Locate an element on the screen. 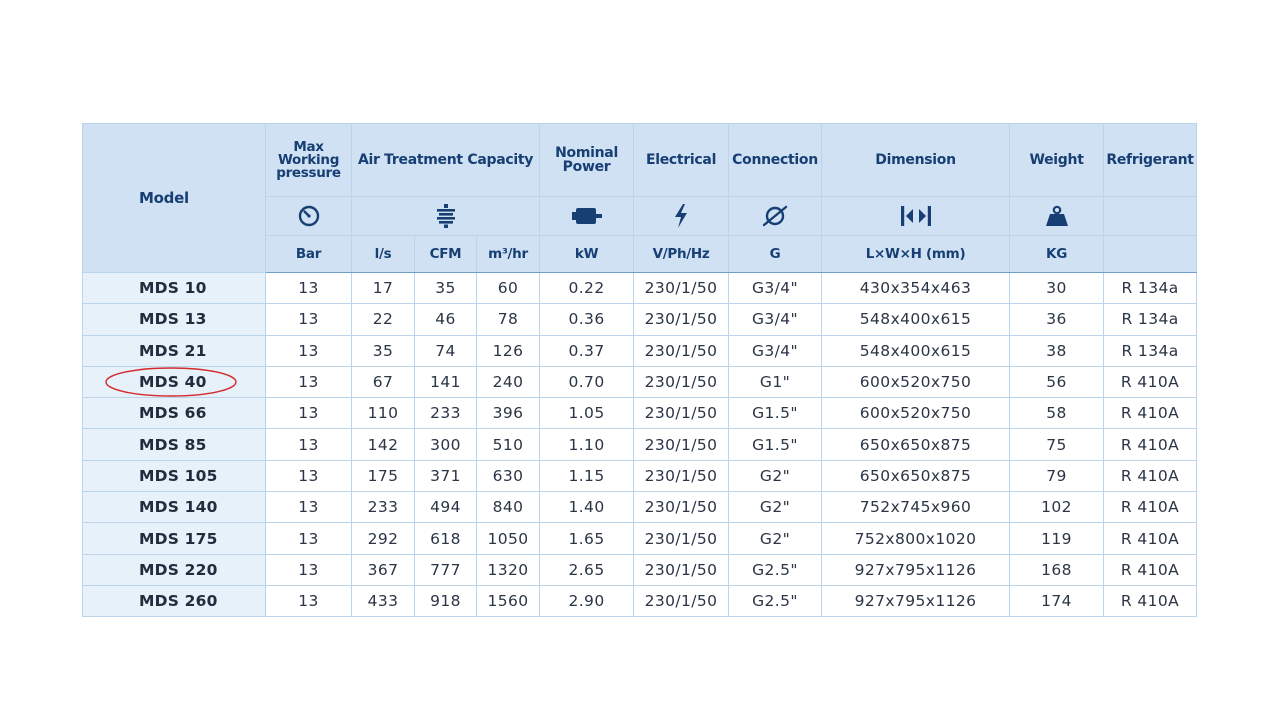 Image resolution: width=1280 pixels, height=720 pixels. cell-flow-cfm: 141 is located at coordinates (445, 382).